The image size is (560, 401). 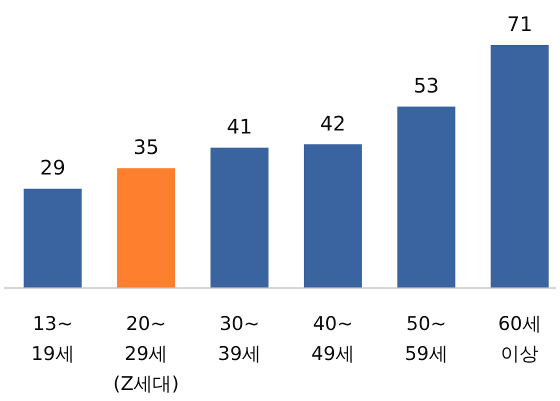 What do you see at coordinates (427, 86) in the screenshot?
I see `data-label: 53` at bounding box center [427, 86].